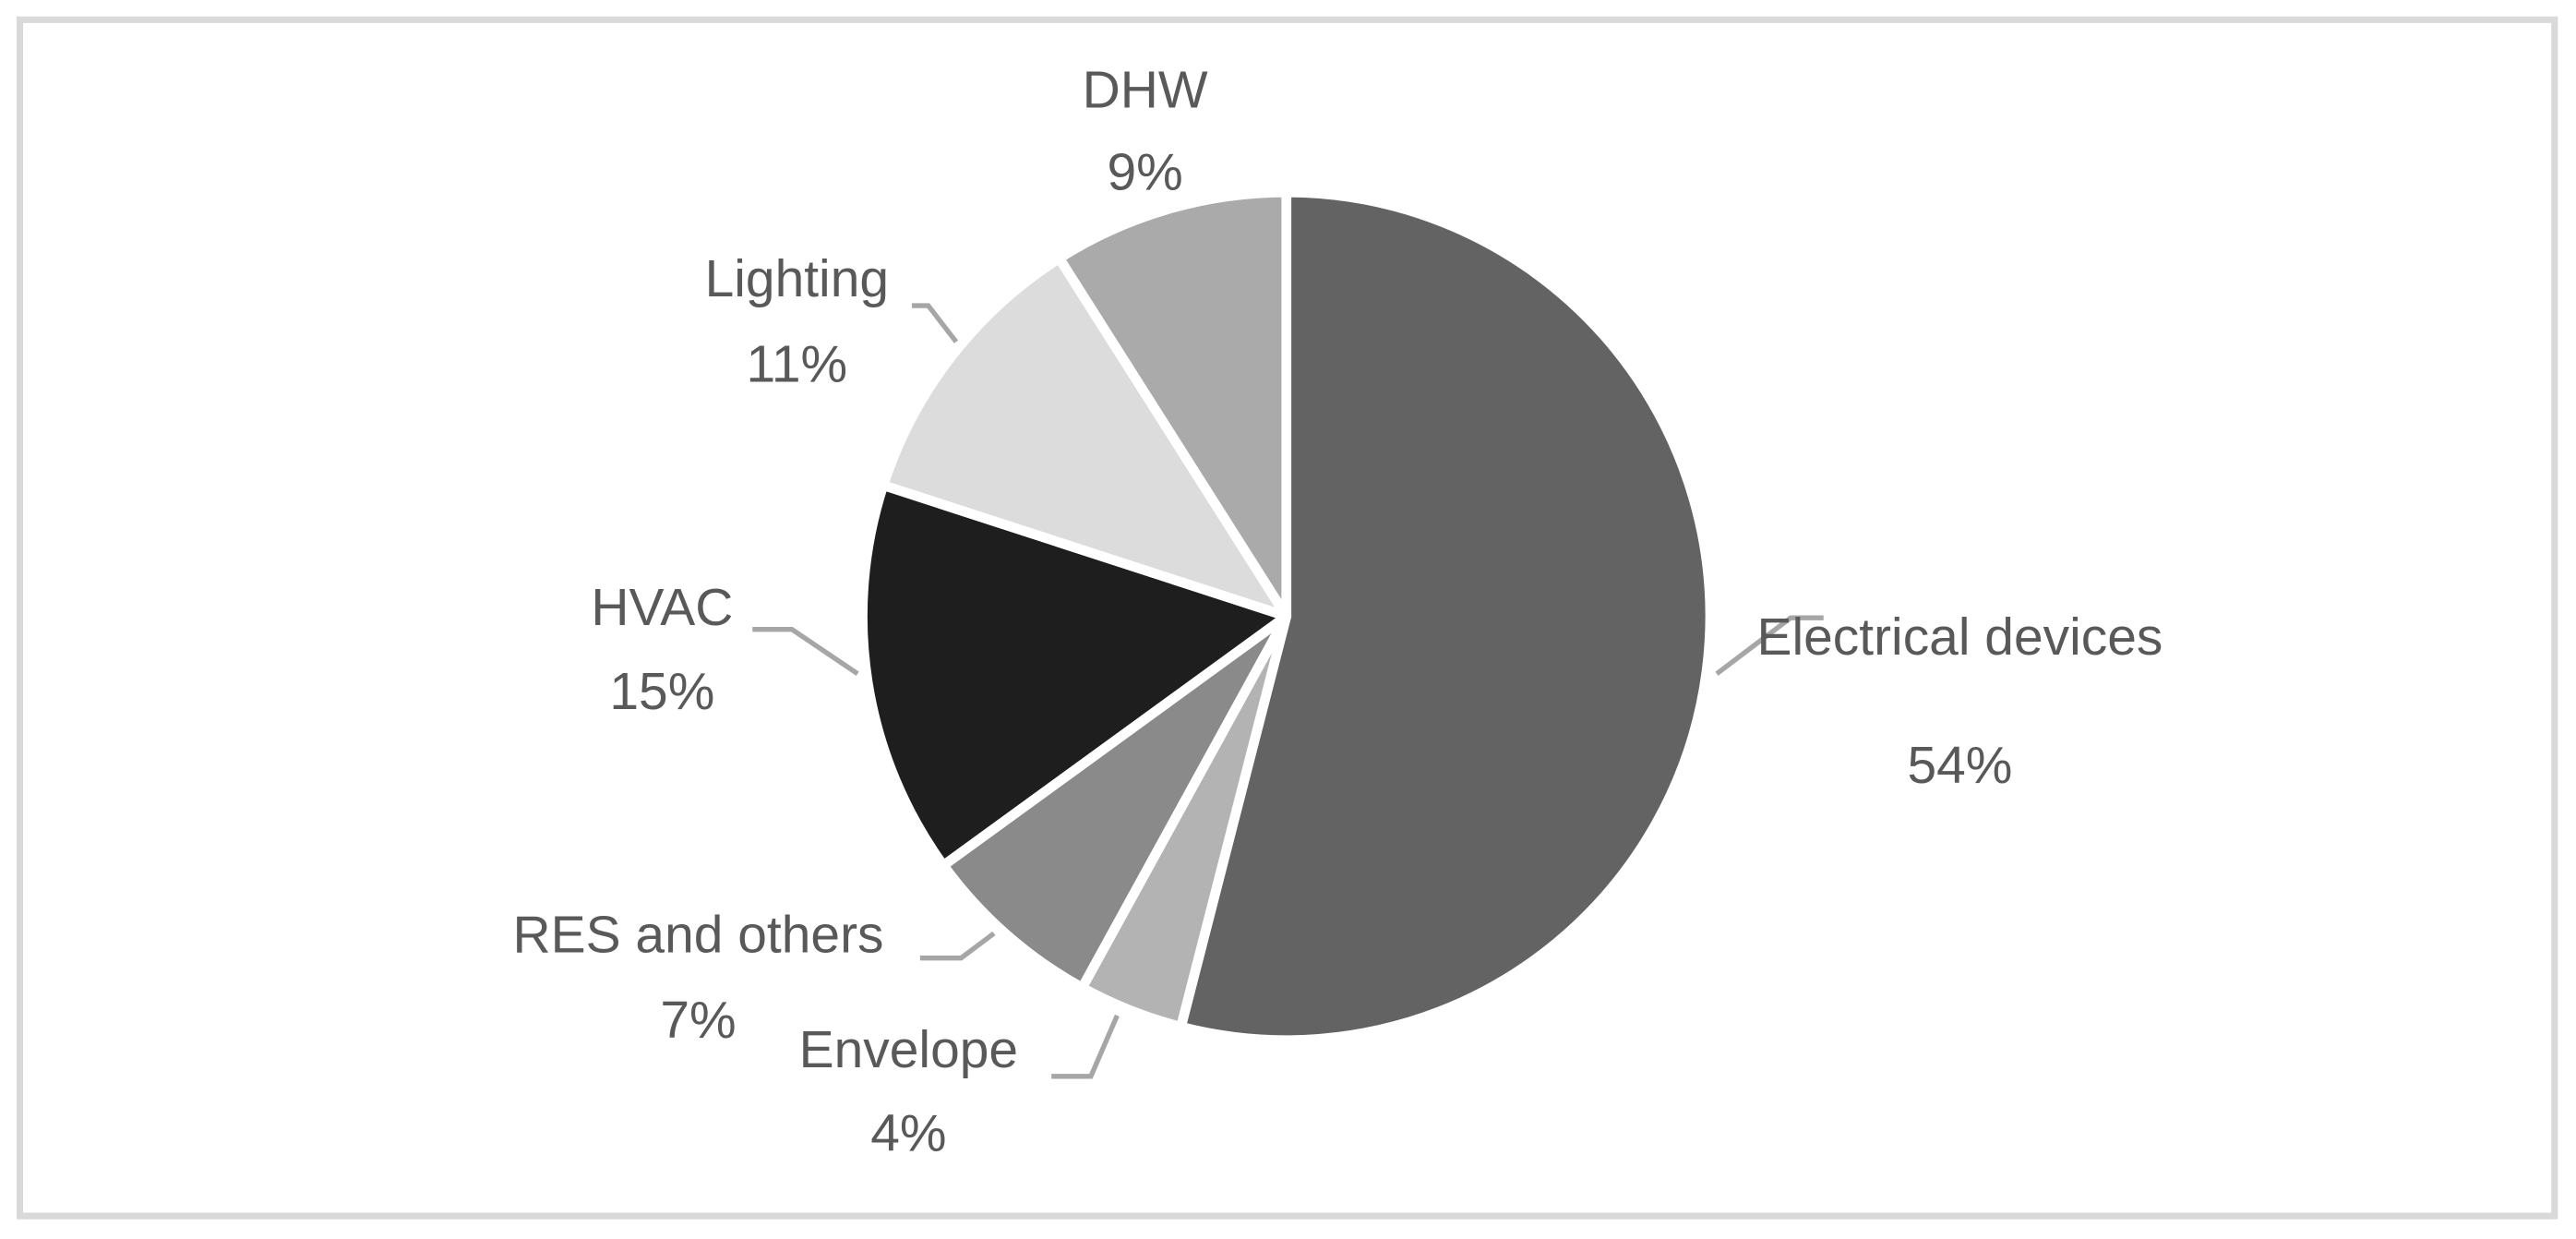 The width and height of the screenshot is (2576, 1239). Describe the element at coordinates (698, 1020) in the screenshot. I see `value-label: 7%` at that location.